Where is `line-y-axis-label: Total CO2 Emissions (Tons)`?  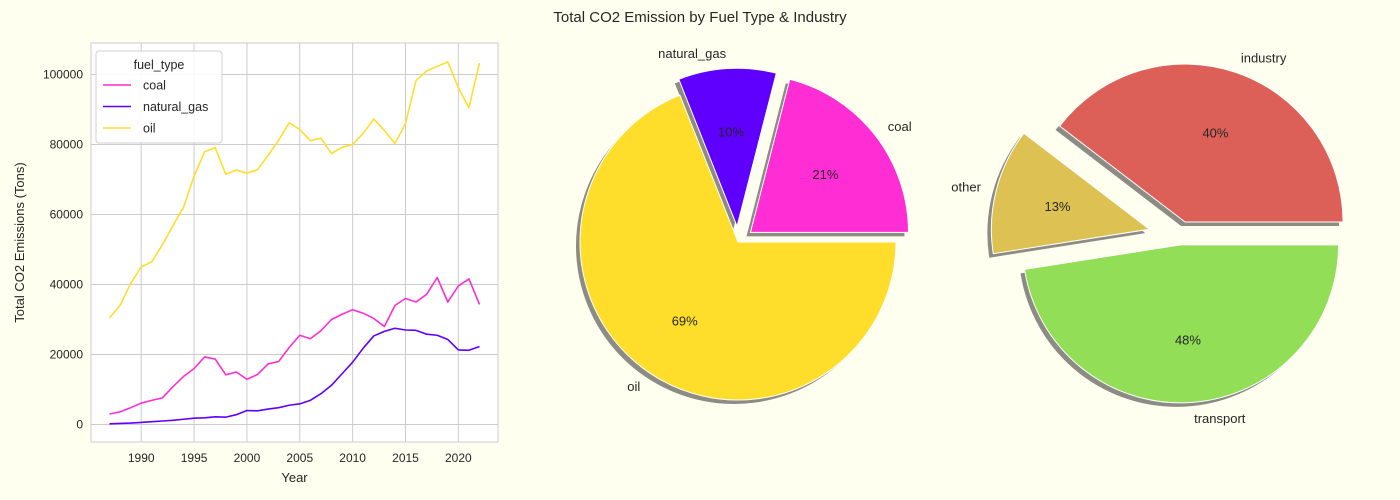 line-y-axis-label: Total CO2 Emissions (Tons) is located at coordinates (19, 242).